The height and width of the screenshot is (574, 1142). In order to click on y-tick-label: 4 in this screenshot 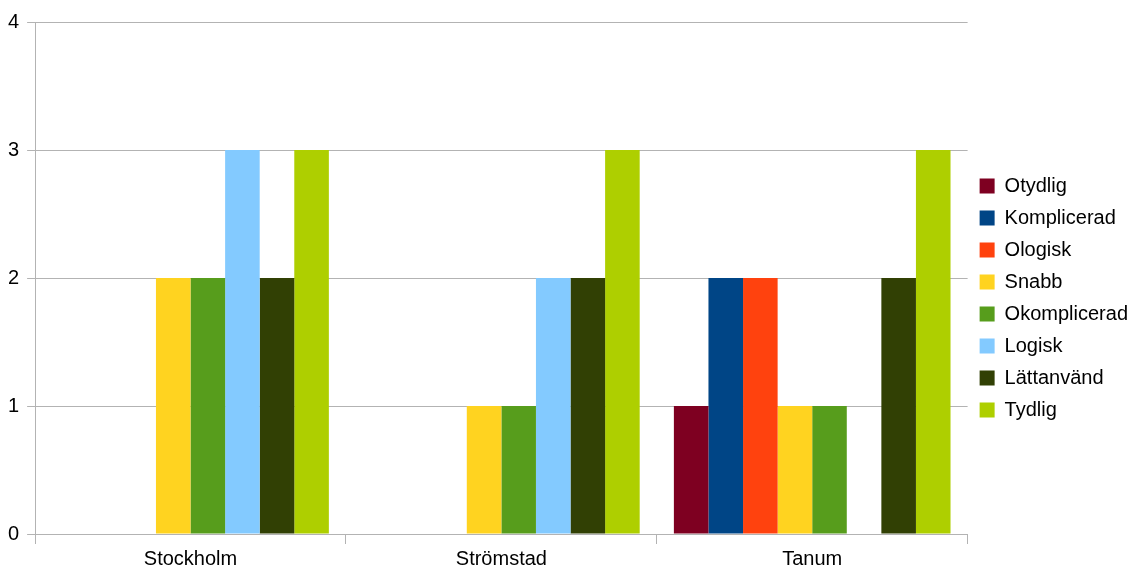, I will do `click(14, 20)`.